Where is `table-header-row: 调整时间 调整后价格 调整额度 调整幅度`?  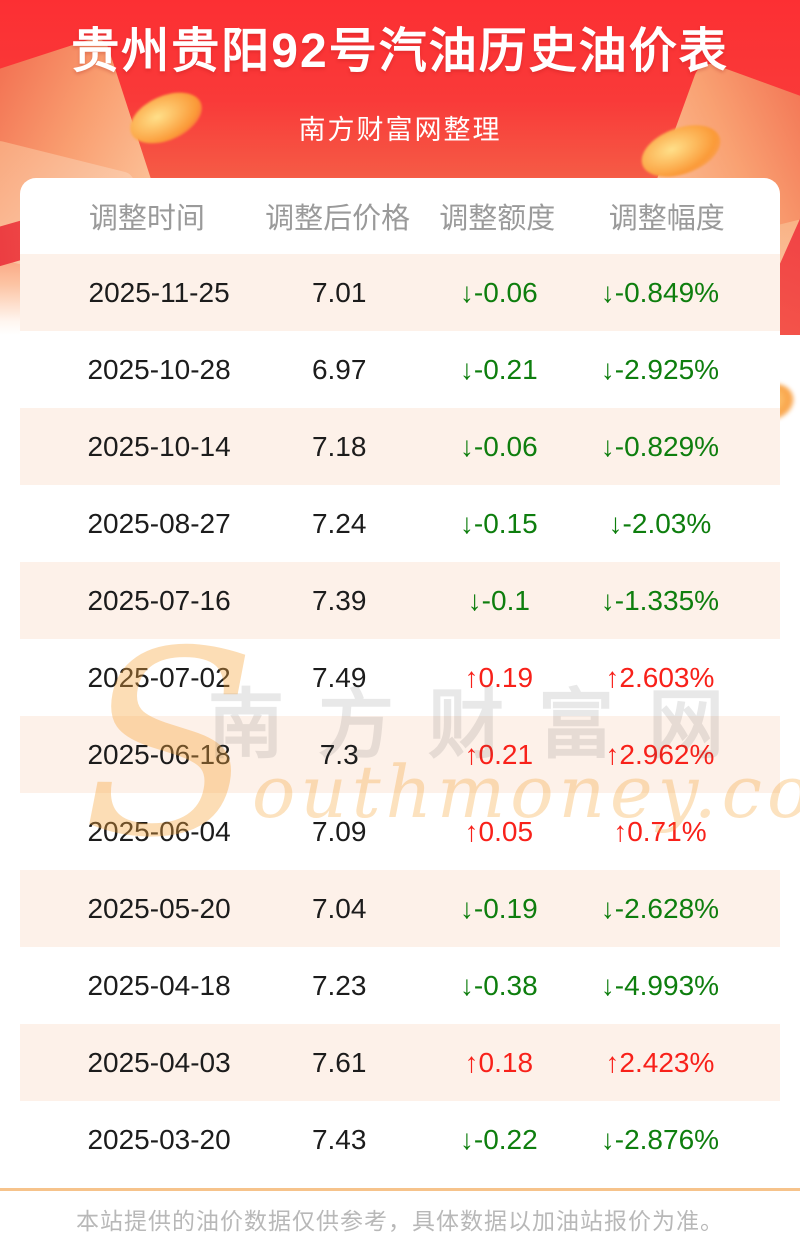 table-header-row: 调整时间 调整后价格 调整额度 调整幅度 is located at coordinates (400, 216).